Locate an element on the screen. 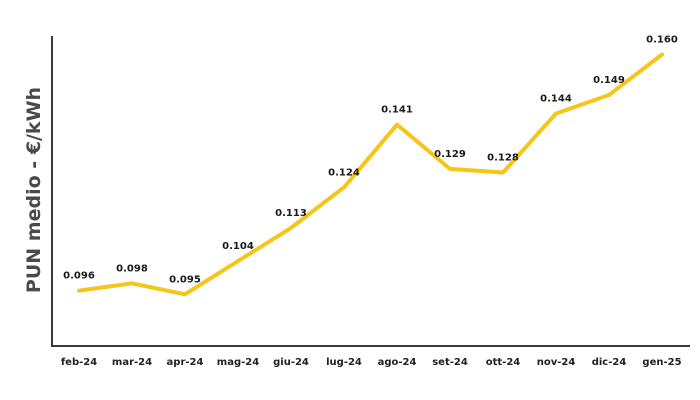 The height and width of the screenshot is (400, 700). data-label-giu-24: 0.113 is located at coordinates (291, 213).